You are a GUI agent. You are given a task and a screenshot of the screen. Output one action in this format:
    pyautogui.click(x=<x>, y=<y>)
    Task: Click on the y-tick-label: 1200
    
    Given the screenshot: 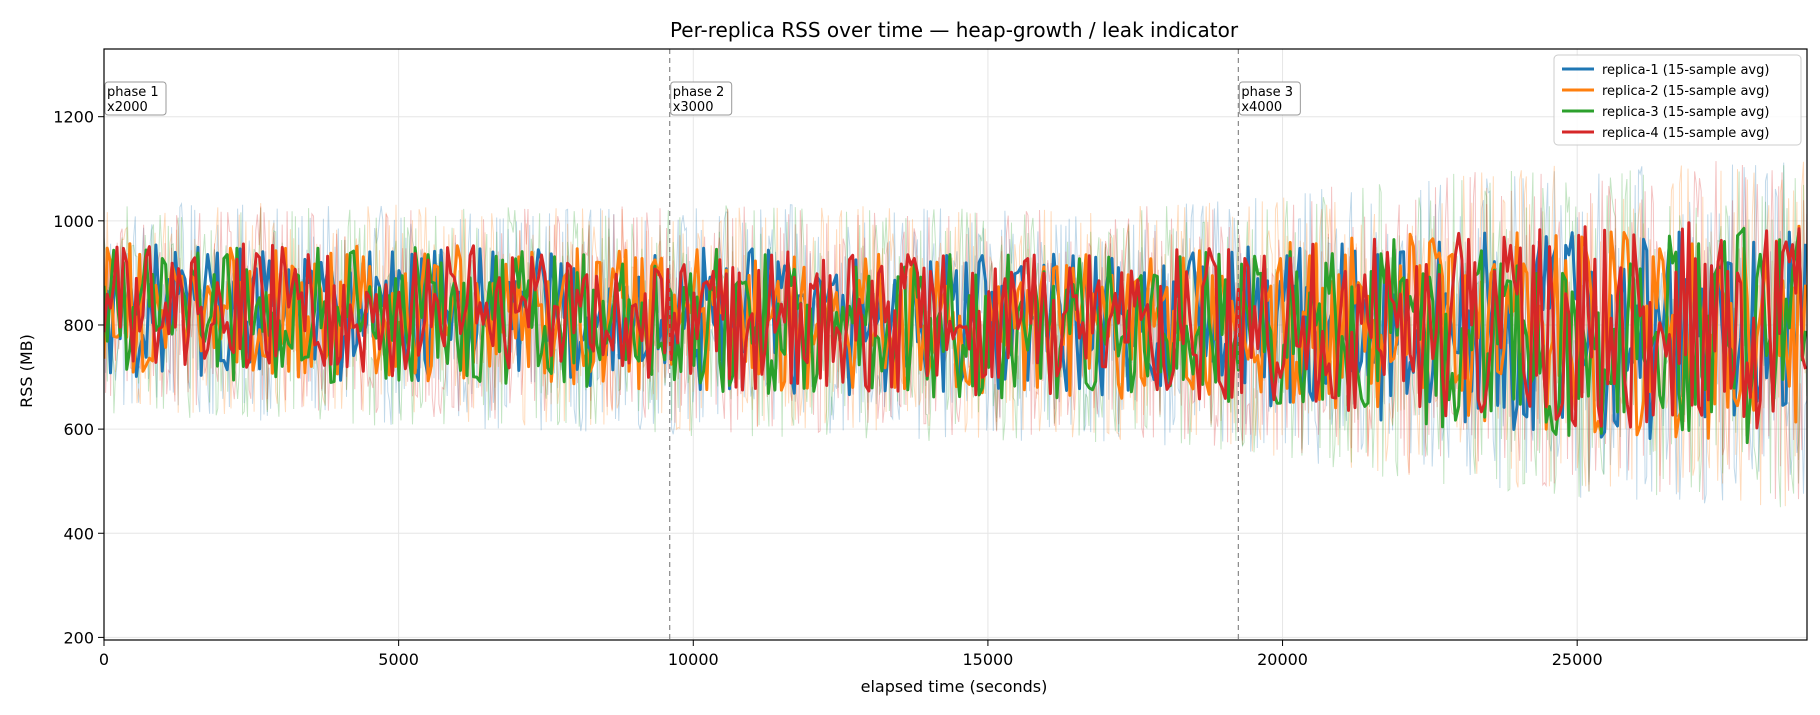 What is the action you would take?
    pyautogui.click(x=73, y=117)
    